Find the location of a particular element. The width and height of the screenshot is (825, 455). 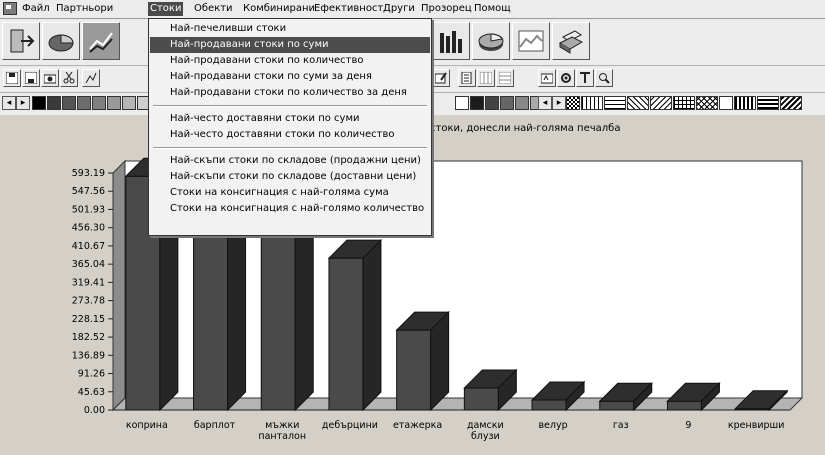

pattern-dense-diagonal is located at coordinates (791, 103).